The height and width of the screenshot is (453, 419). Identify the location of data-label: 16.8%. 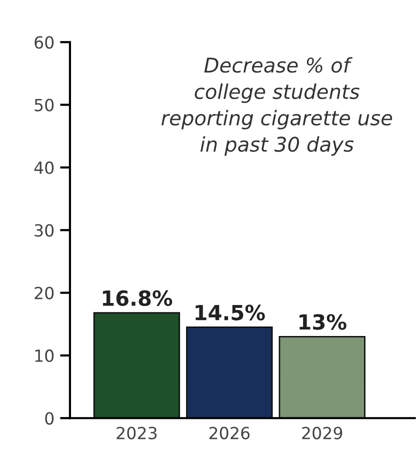
(137, 298).